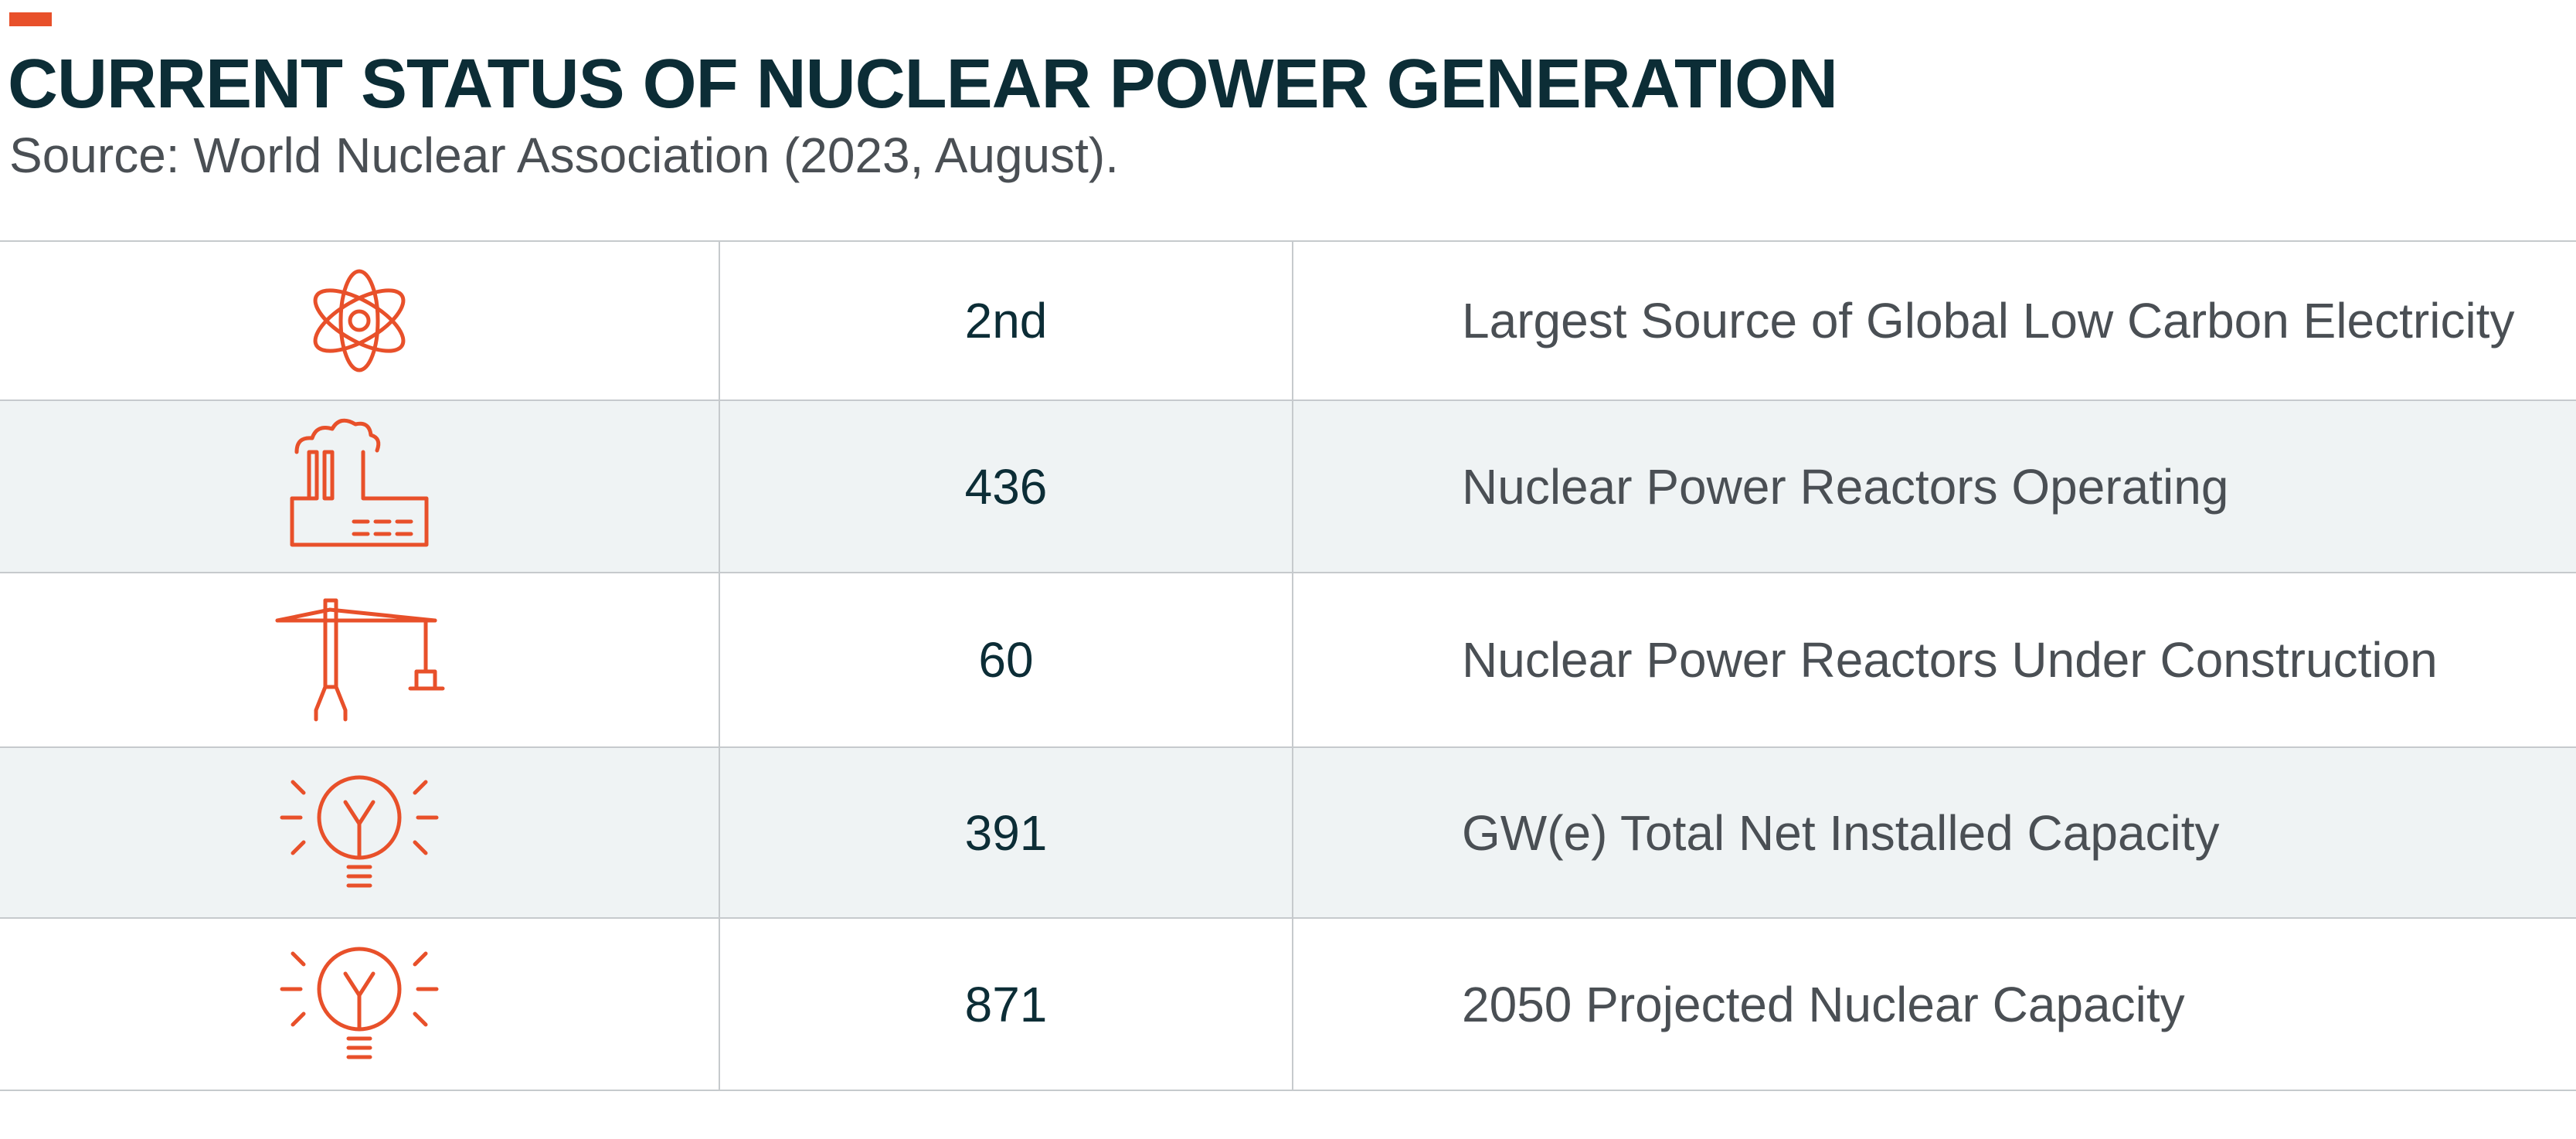 The image size is (2576, 1139). I want to click on stat-value: 436, so click(1006, 486).